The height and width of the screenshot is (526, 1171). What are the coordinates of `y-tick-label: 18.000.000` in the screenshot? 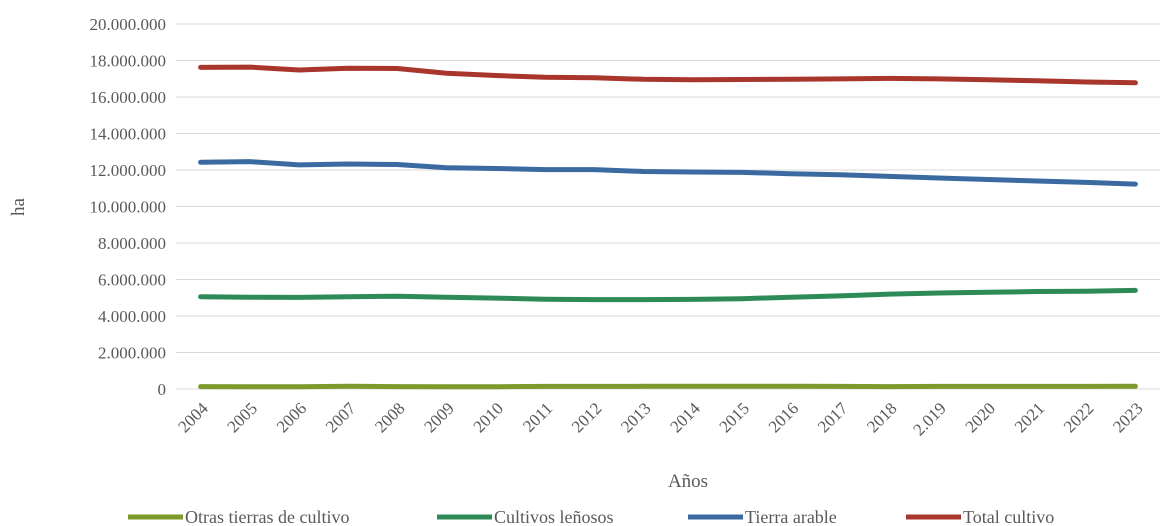 It's located at (128, 61).